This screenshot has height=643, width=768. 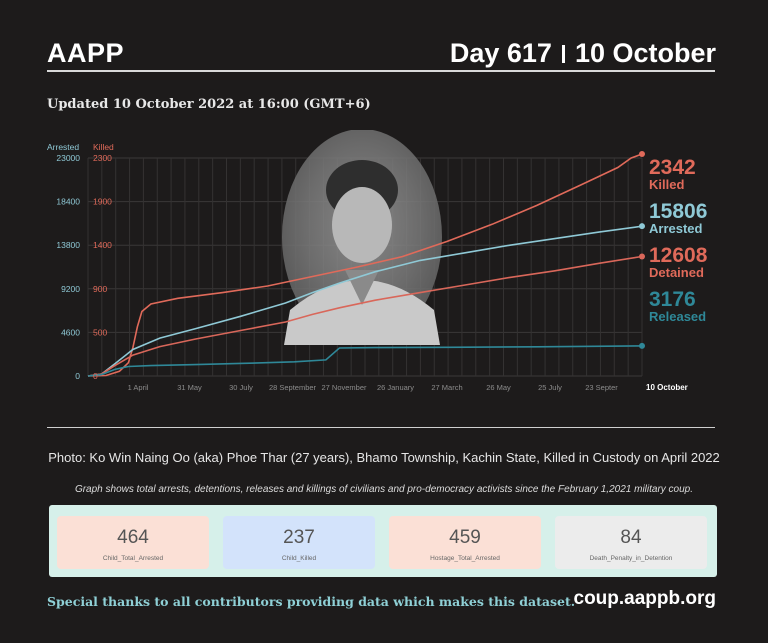 What do you see at coordinates (133, 558) in the screenshot?
I see `stat-label: Child_Total_Arrested` at bounding box center [133, 558].